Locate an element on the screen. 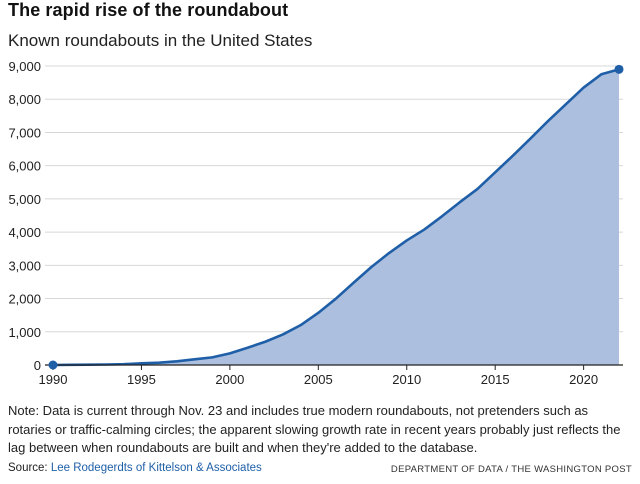 This screenshot has height=484, width=640. y-tick-label: 5,000 is located at coordinates (24, 199).